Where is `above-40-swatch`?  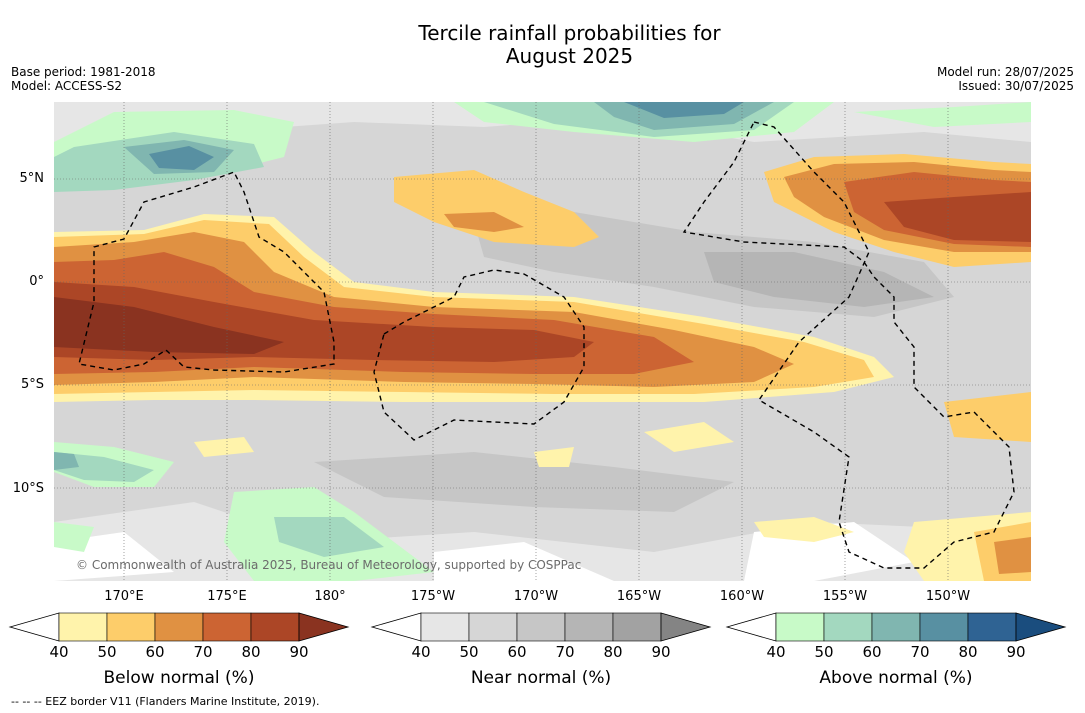 above-40-swatch is located at coordinates (800, 627).